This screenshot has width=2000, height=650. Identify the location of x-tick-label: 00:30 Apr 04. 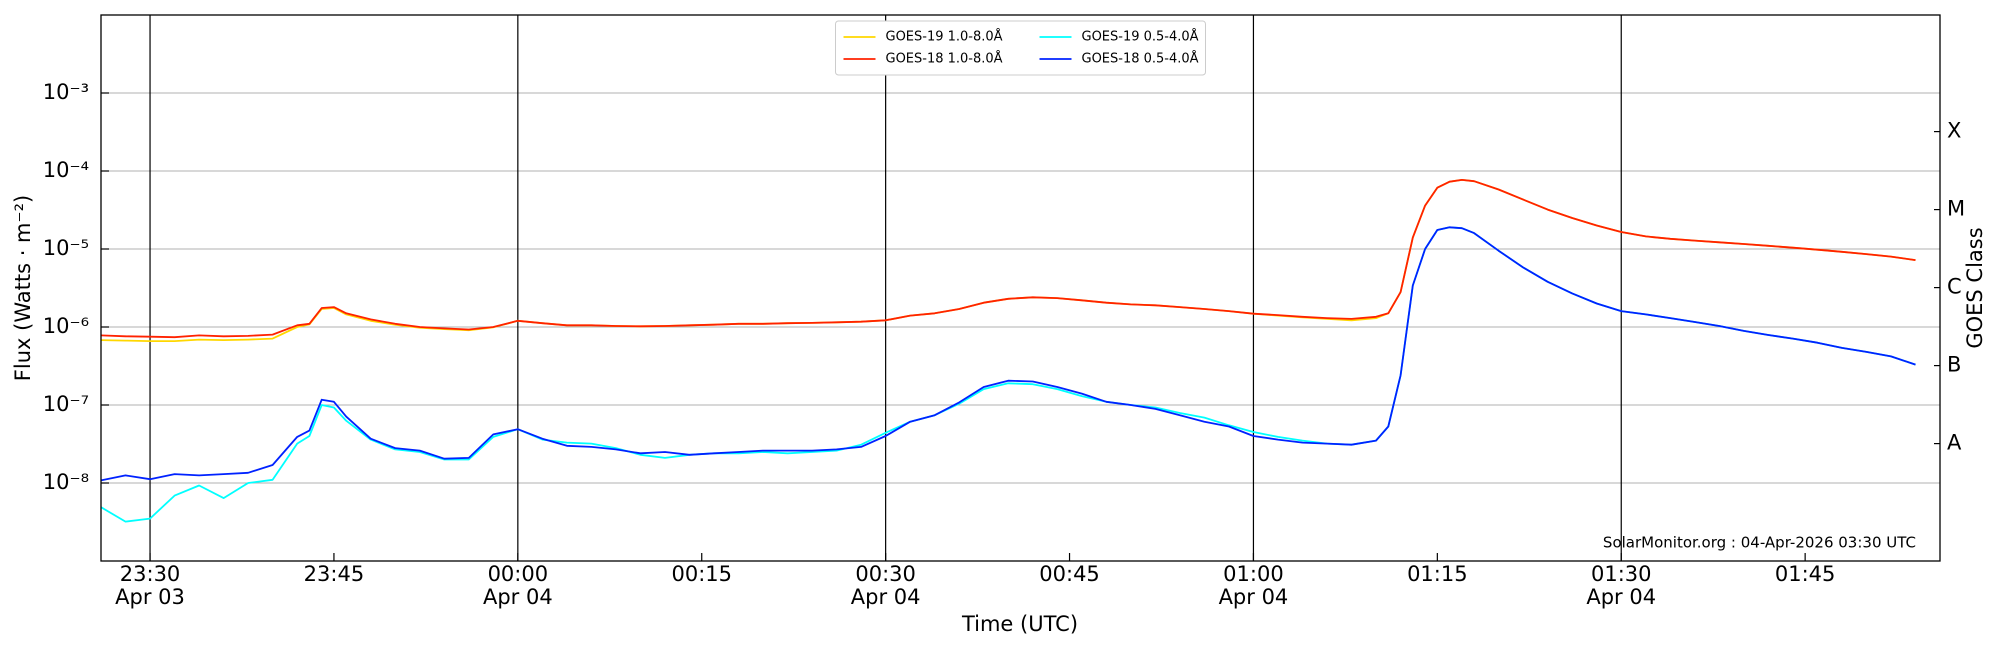
(886, 585).